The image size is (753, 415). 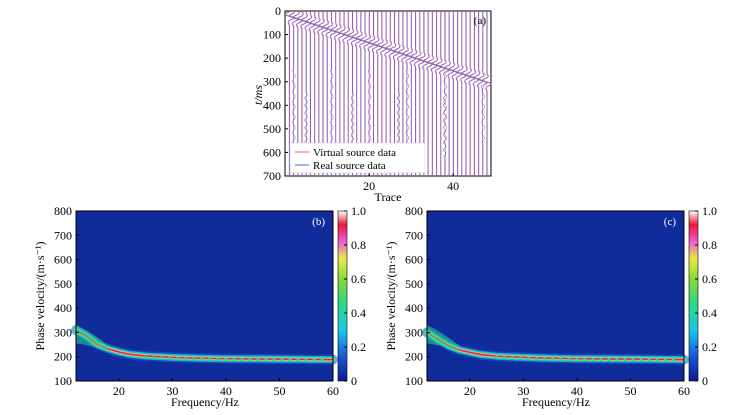 What do you see at coordinates (275, 93) in the screenshot?
I see `panel-a-yticks: 0 100 200 300 400 500 600 700` at bounding box center [275, 93].